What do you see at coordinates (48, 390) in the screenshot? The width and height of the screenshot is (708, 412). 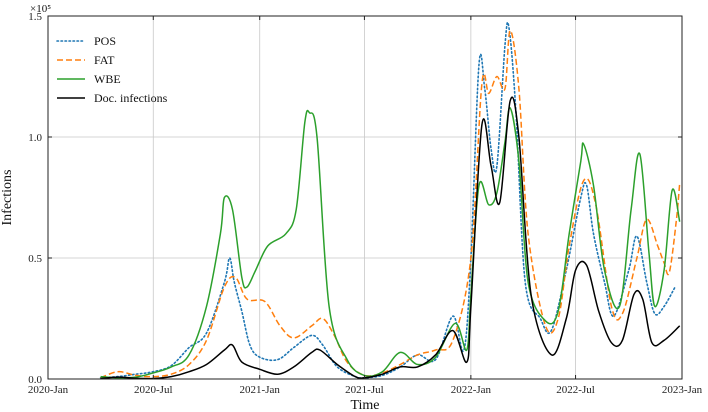 I see `x-tick-label: 2020-Jan` at bounding box center [48, 390].